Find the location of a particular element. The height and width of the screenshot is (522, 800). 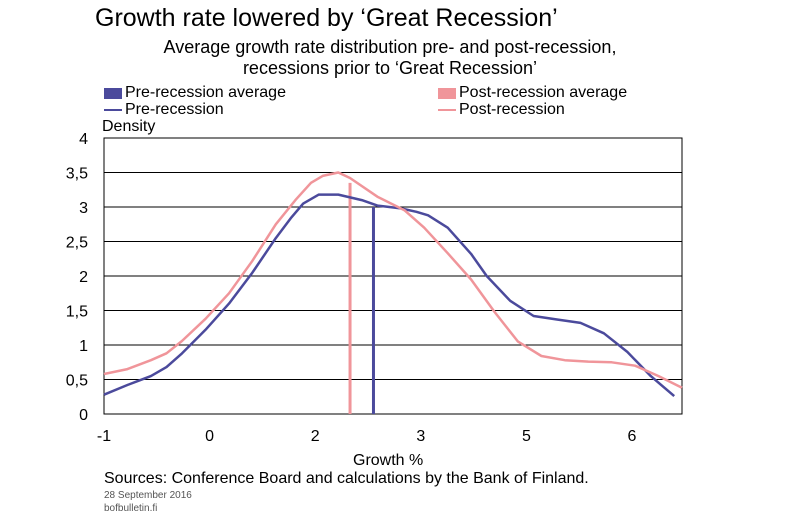

chart-subtitle-line2: recessions prior to ‘Great Recession’ is located at coordinates (390, 68).